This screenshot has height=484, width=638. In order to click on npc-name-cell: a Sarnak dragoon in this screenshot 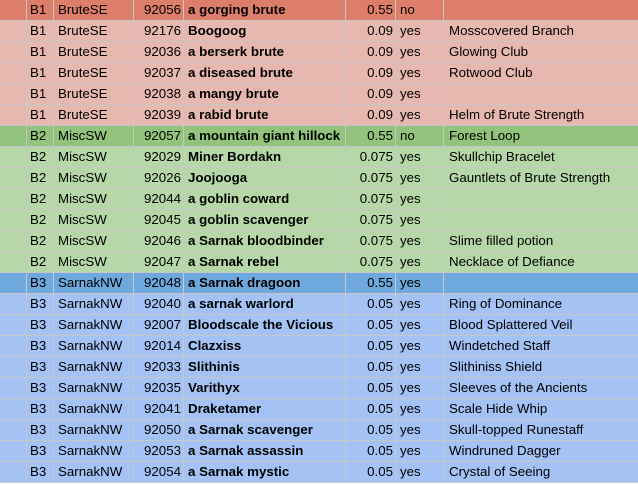, I will do `click(265, 283)`.